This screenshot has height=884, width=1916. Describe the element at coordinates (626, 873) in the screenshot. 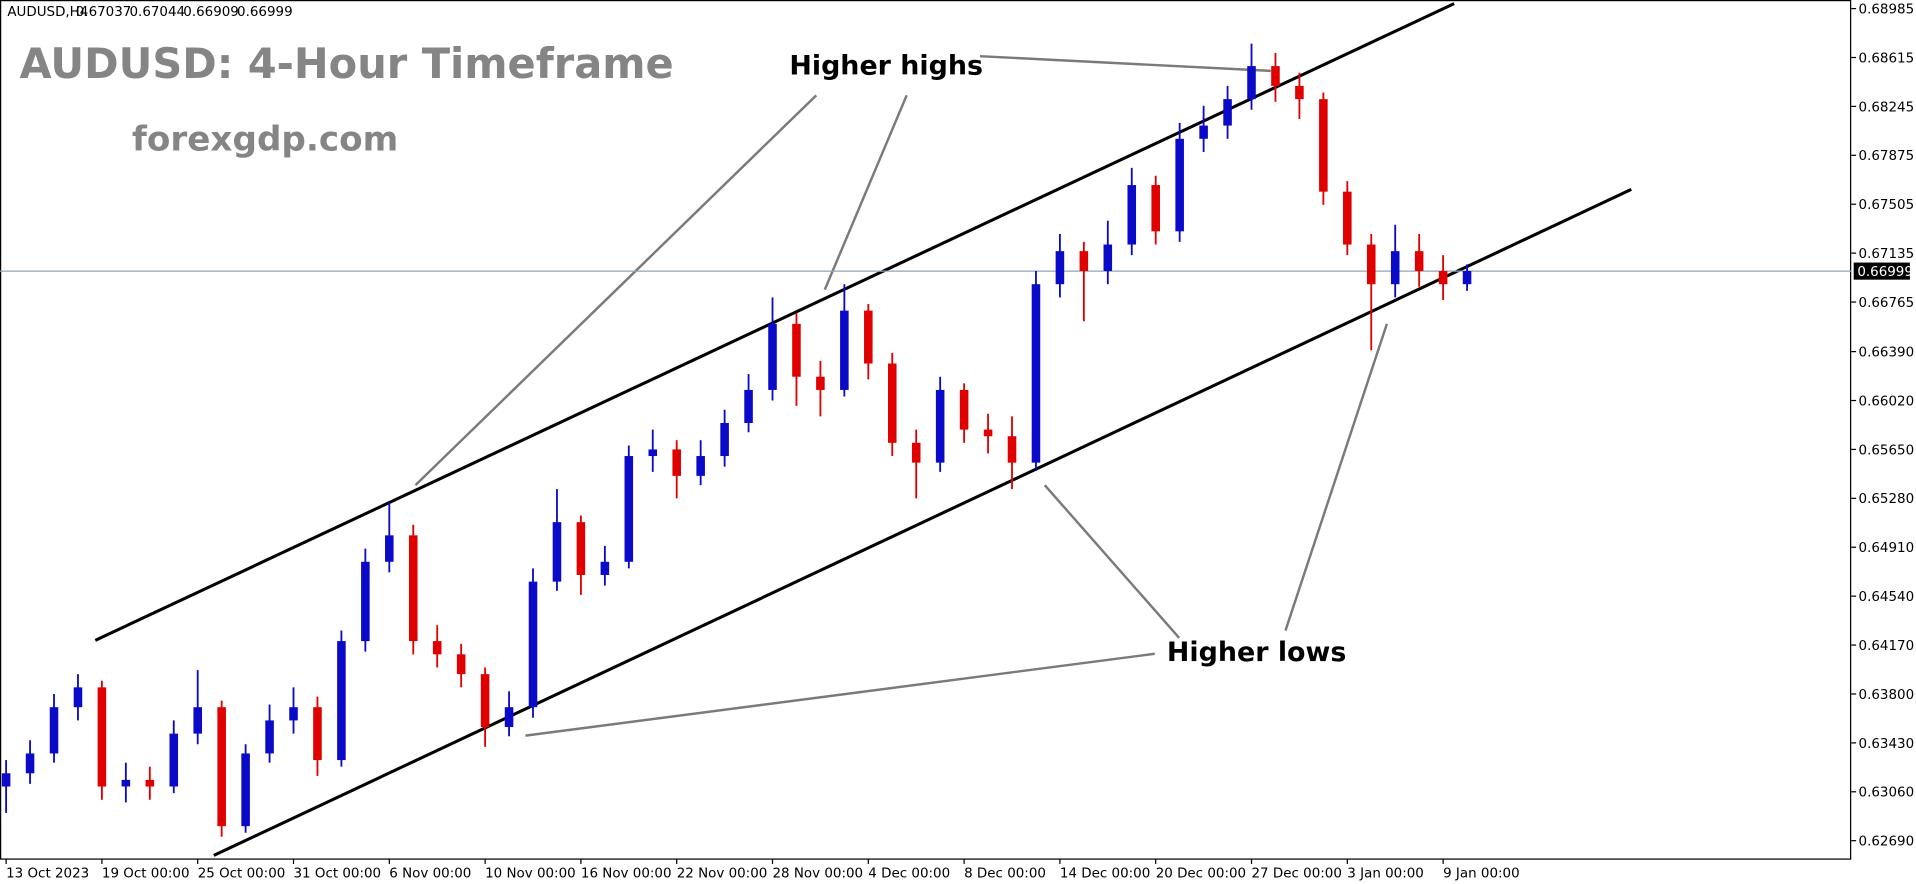

I see `x-tick-label: 16 Nov 00:00` at that location.